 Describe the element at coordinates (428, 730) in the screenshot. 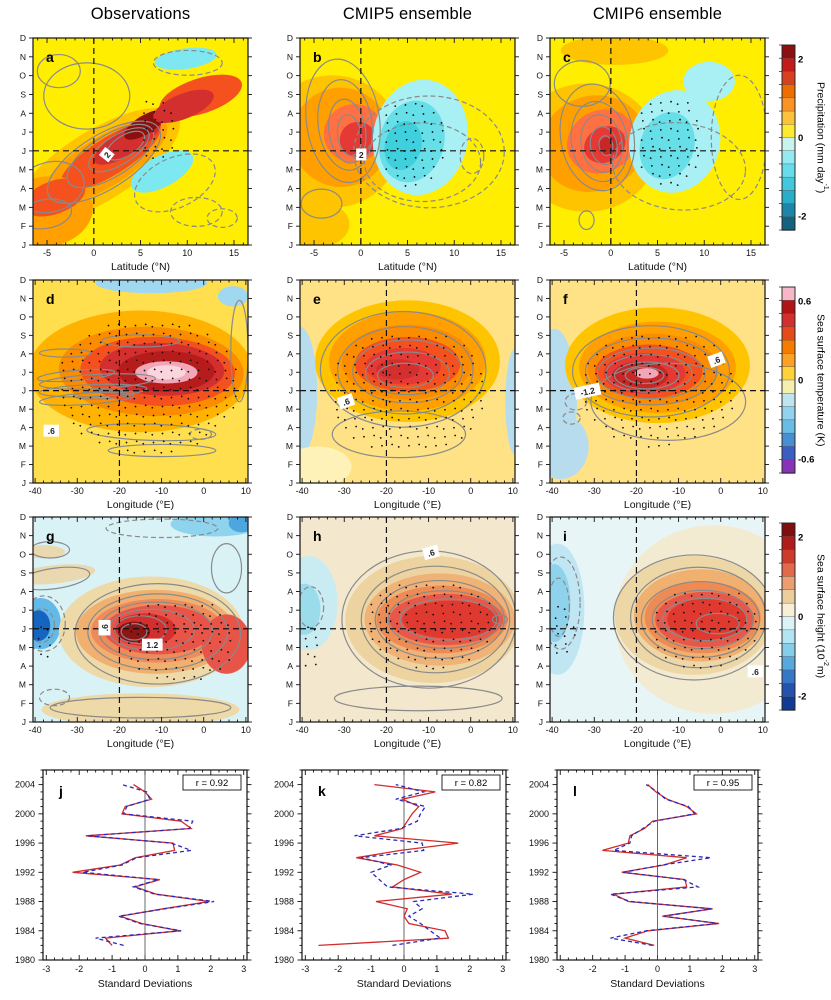

I see `svg-text: -10` at that location.